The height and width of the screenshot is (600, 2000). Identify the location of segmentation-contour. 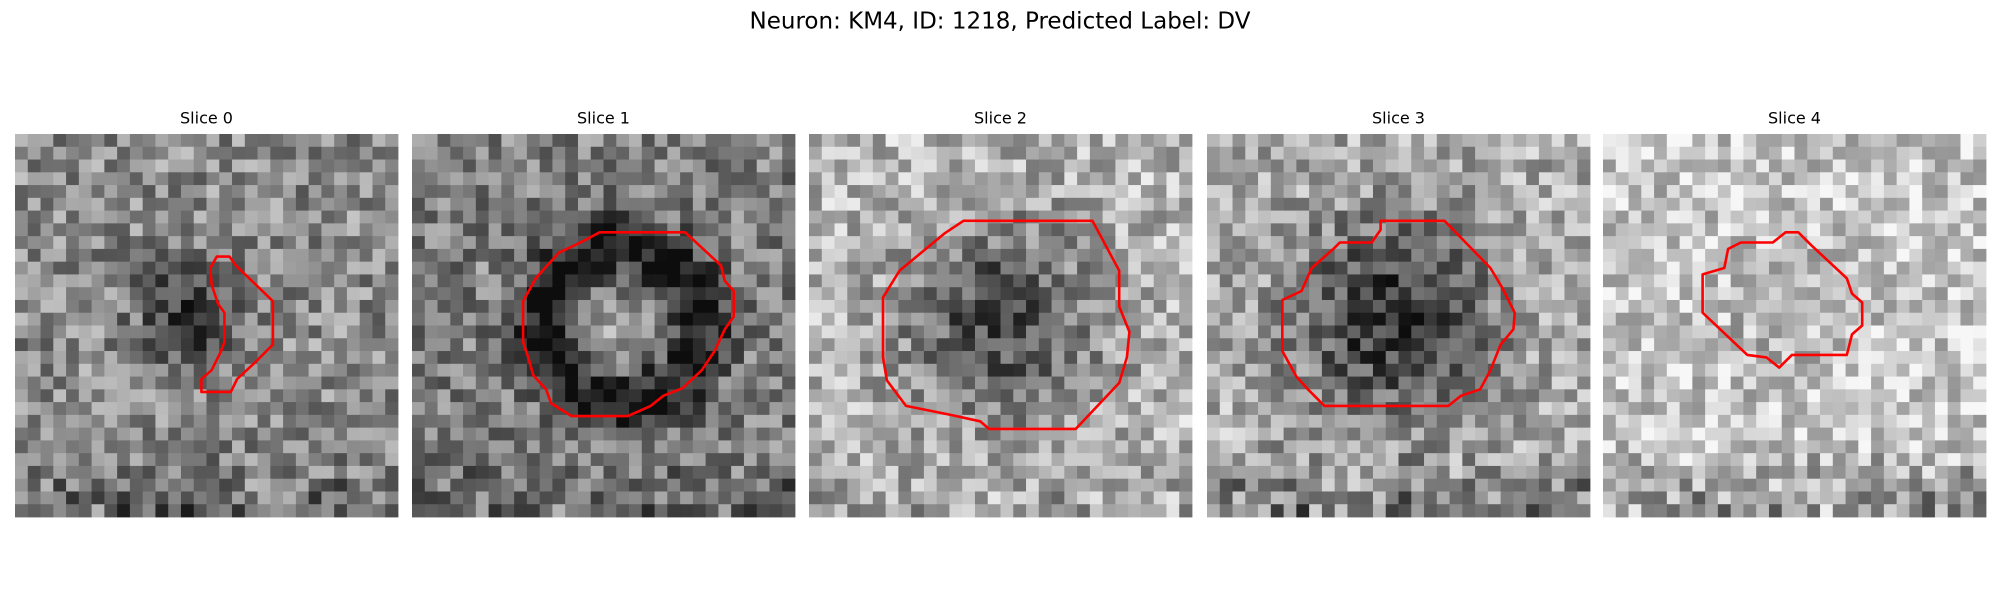
(237, 324).